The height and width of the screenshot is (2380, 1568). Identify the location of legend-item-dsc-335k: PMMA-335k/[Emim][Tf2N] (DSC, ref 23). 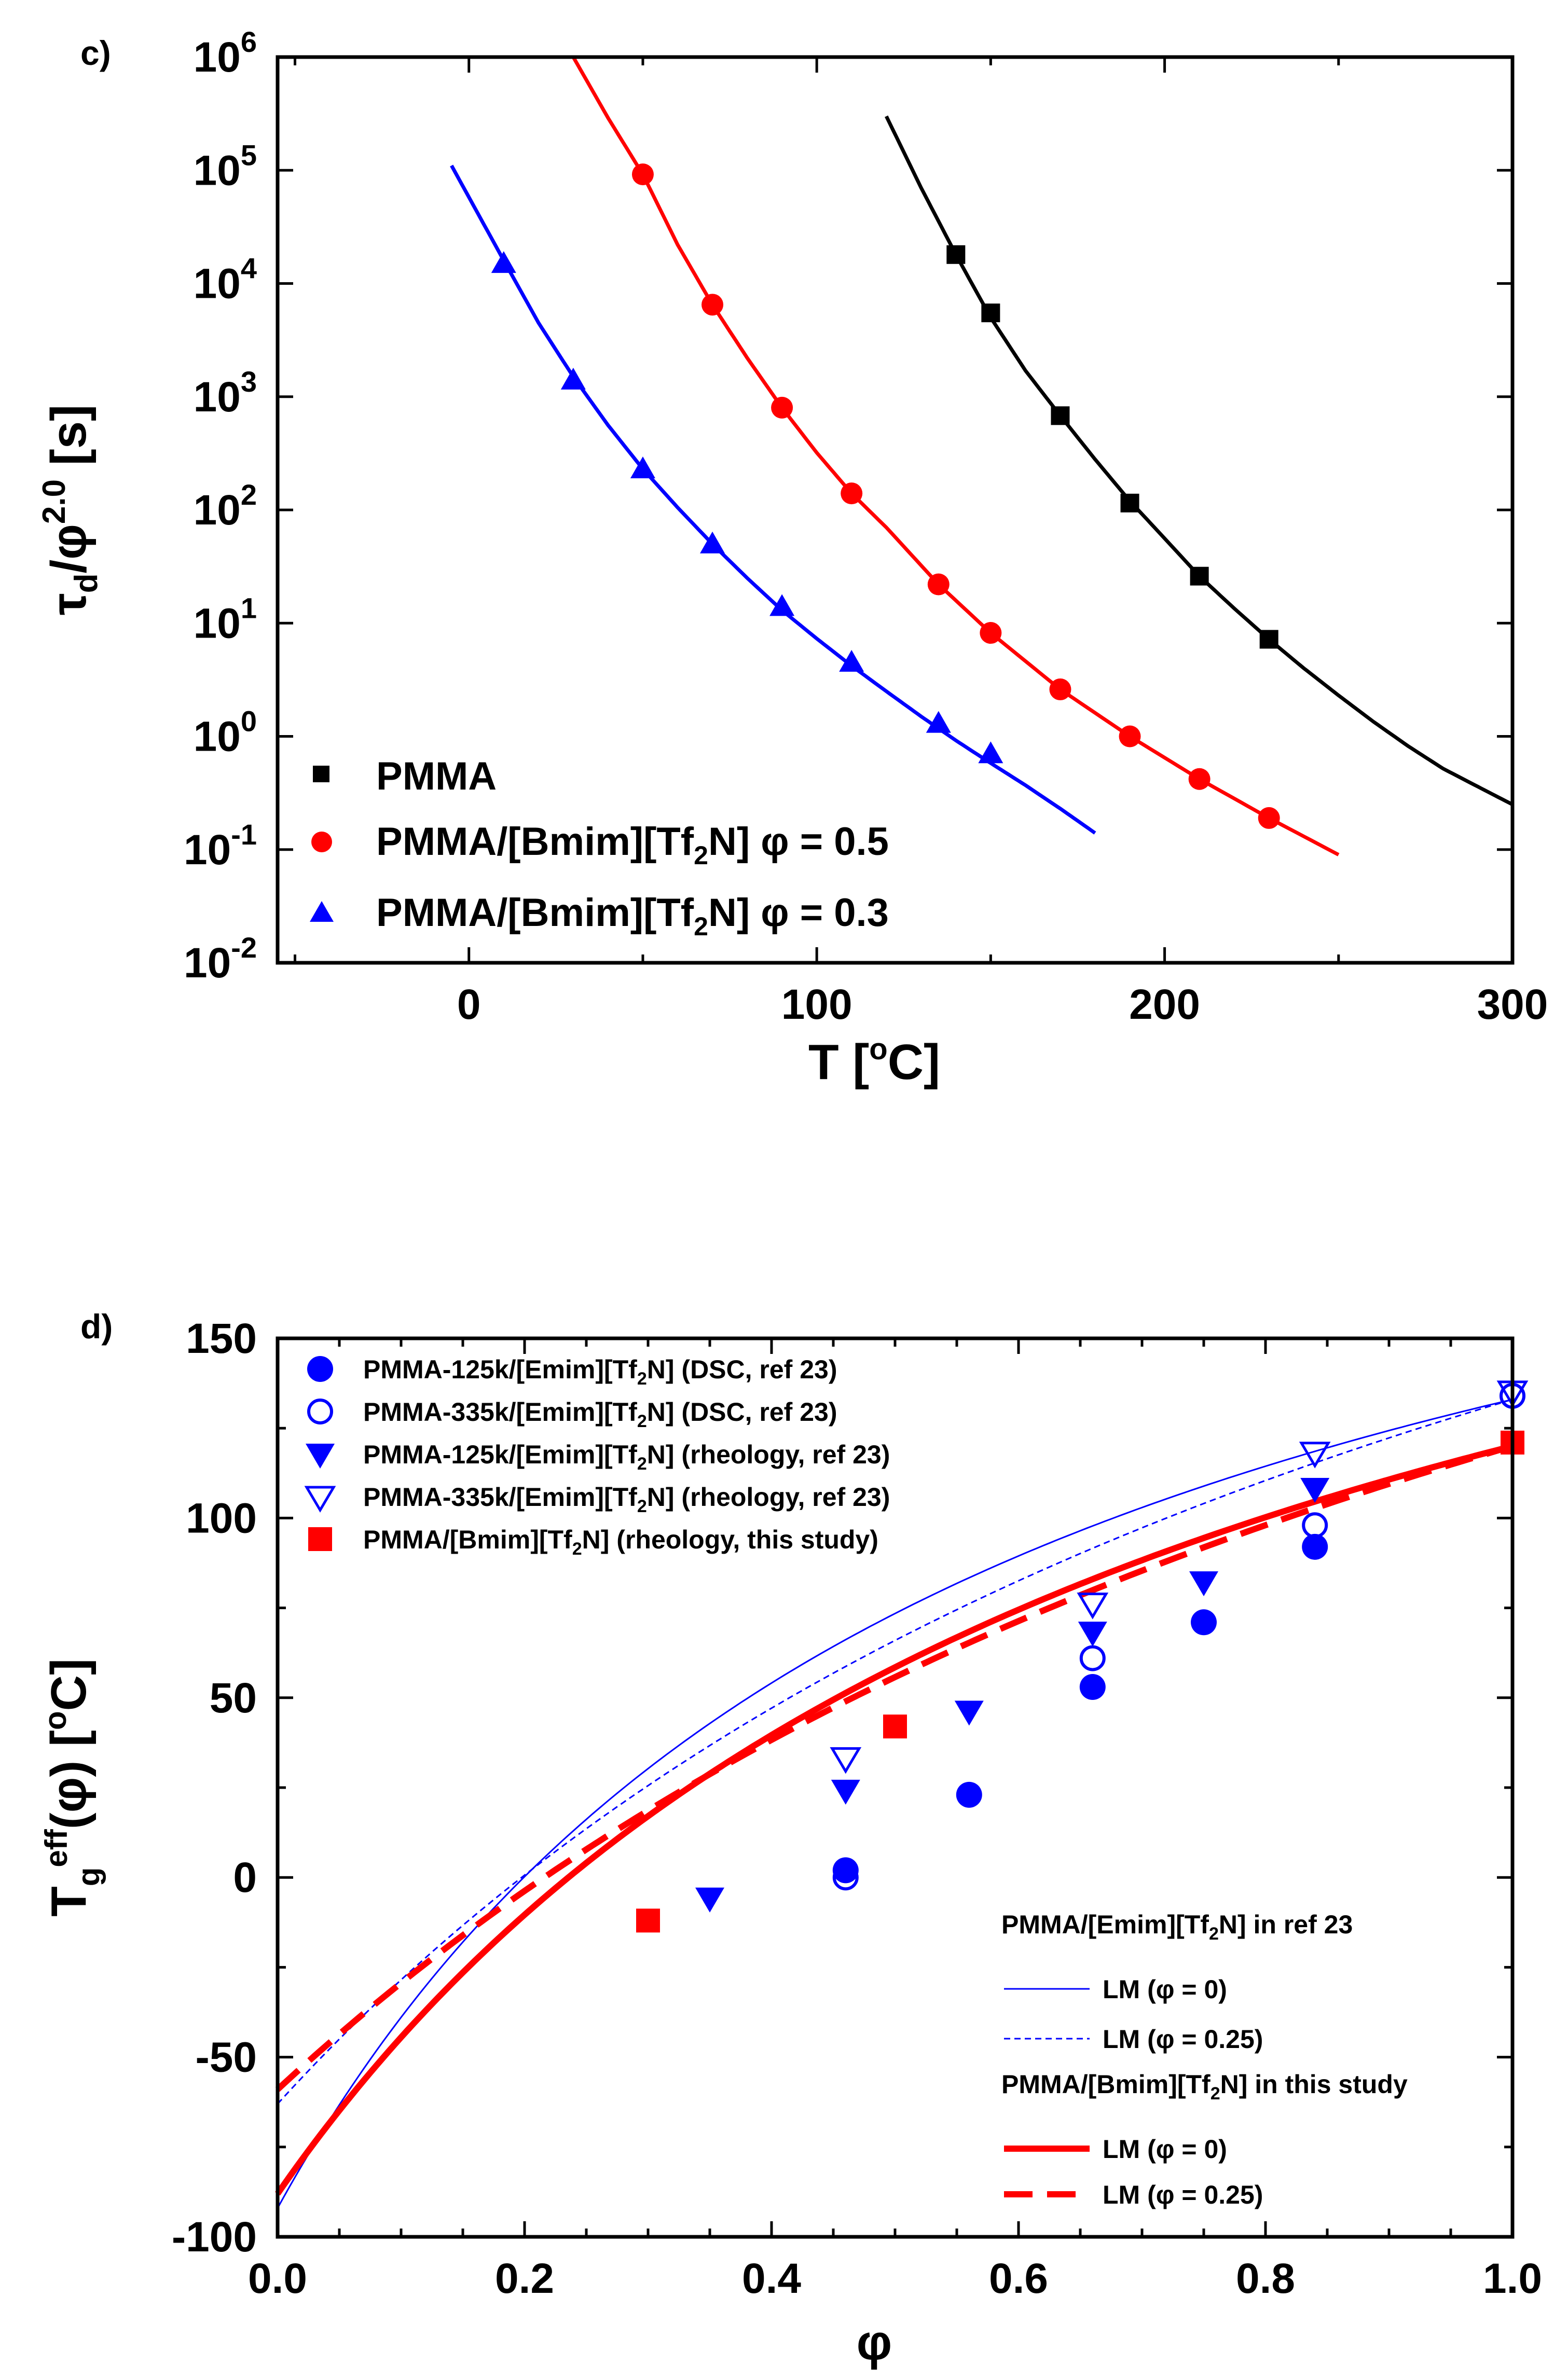
(572, 1414).